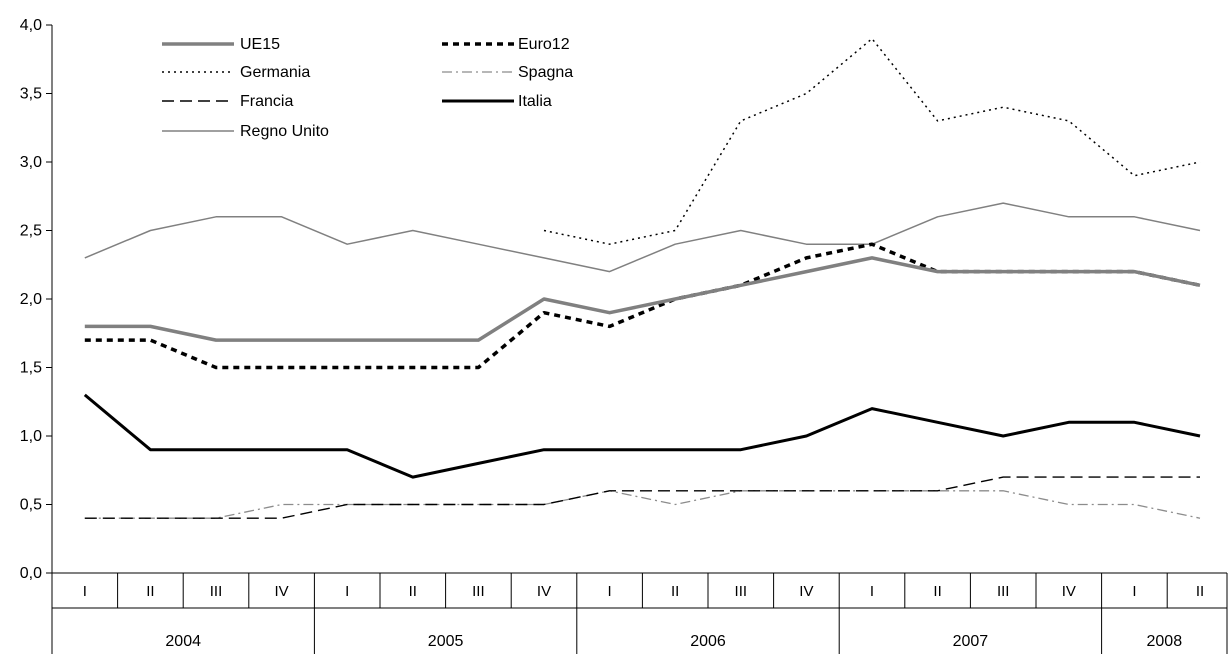 The image size is (1231, 654). I want to click on y-tick-label: 1,0, so click(31, 436).